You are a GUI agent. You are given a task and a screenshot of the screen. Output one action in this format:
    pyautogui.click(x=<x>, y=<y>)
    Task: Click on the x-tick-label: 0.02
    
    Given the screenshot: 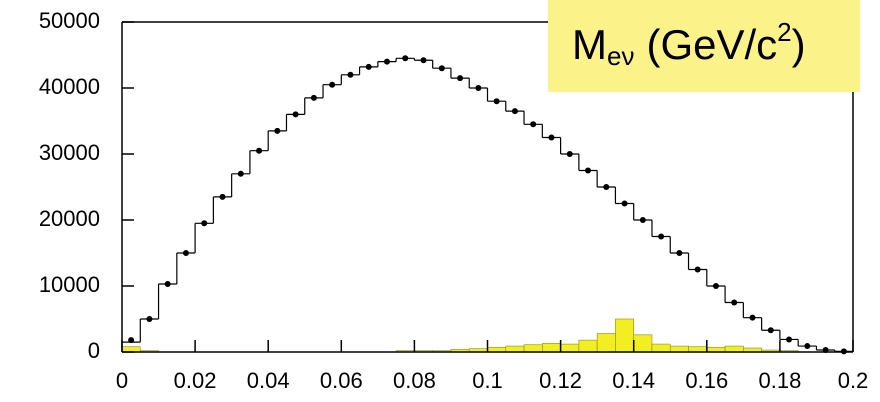 What is the action you would take?
    pyautogui.click(x=195, y=380)
    